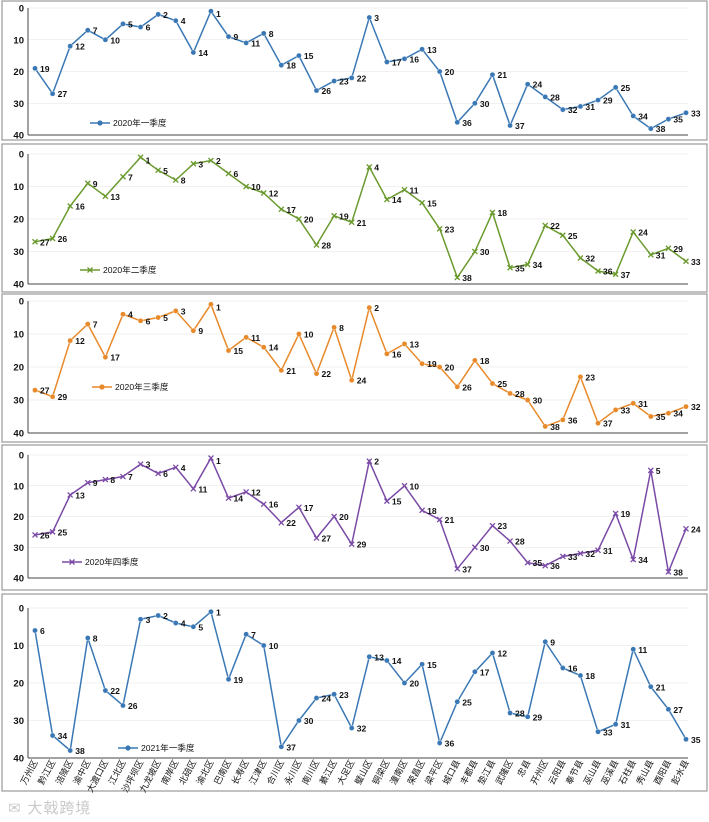 The width and height of the screenshot is (709, 822). I want to click on data-label: 3, so click(183, 311).